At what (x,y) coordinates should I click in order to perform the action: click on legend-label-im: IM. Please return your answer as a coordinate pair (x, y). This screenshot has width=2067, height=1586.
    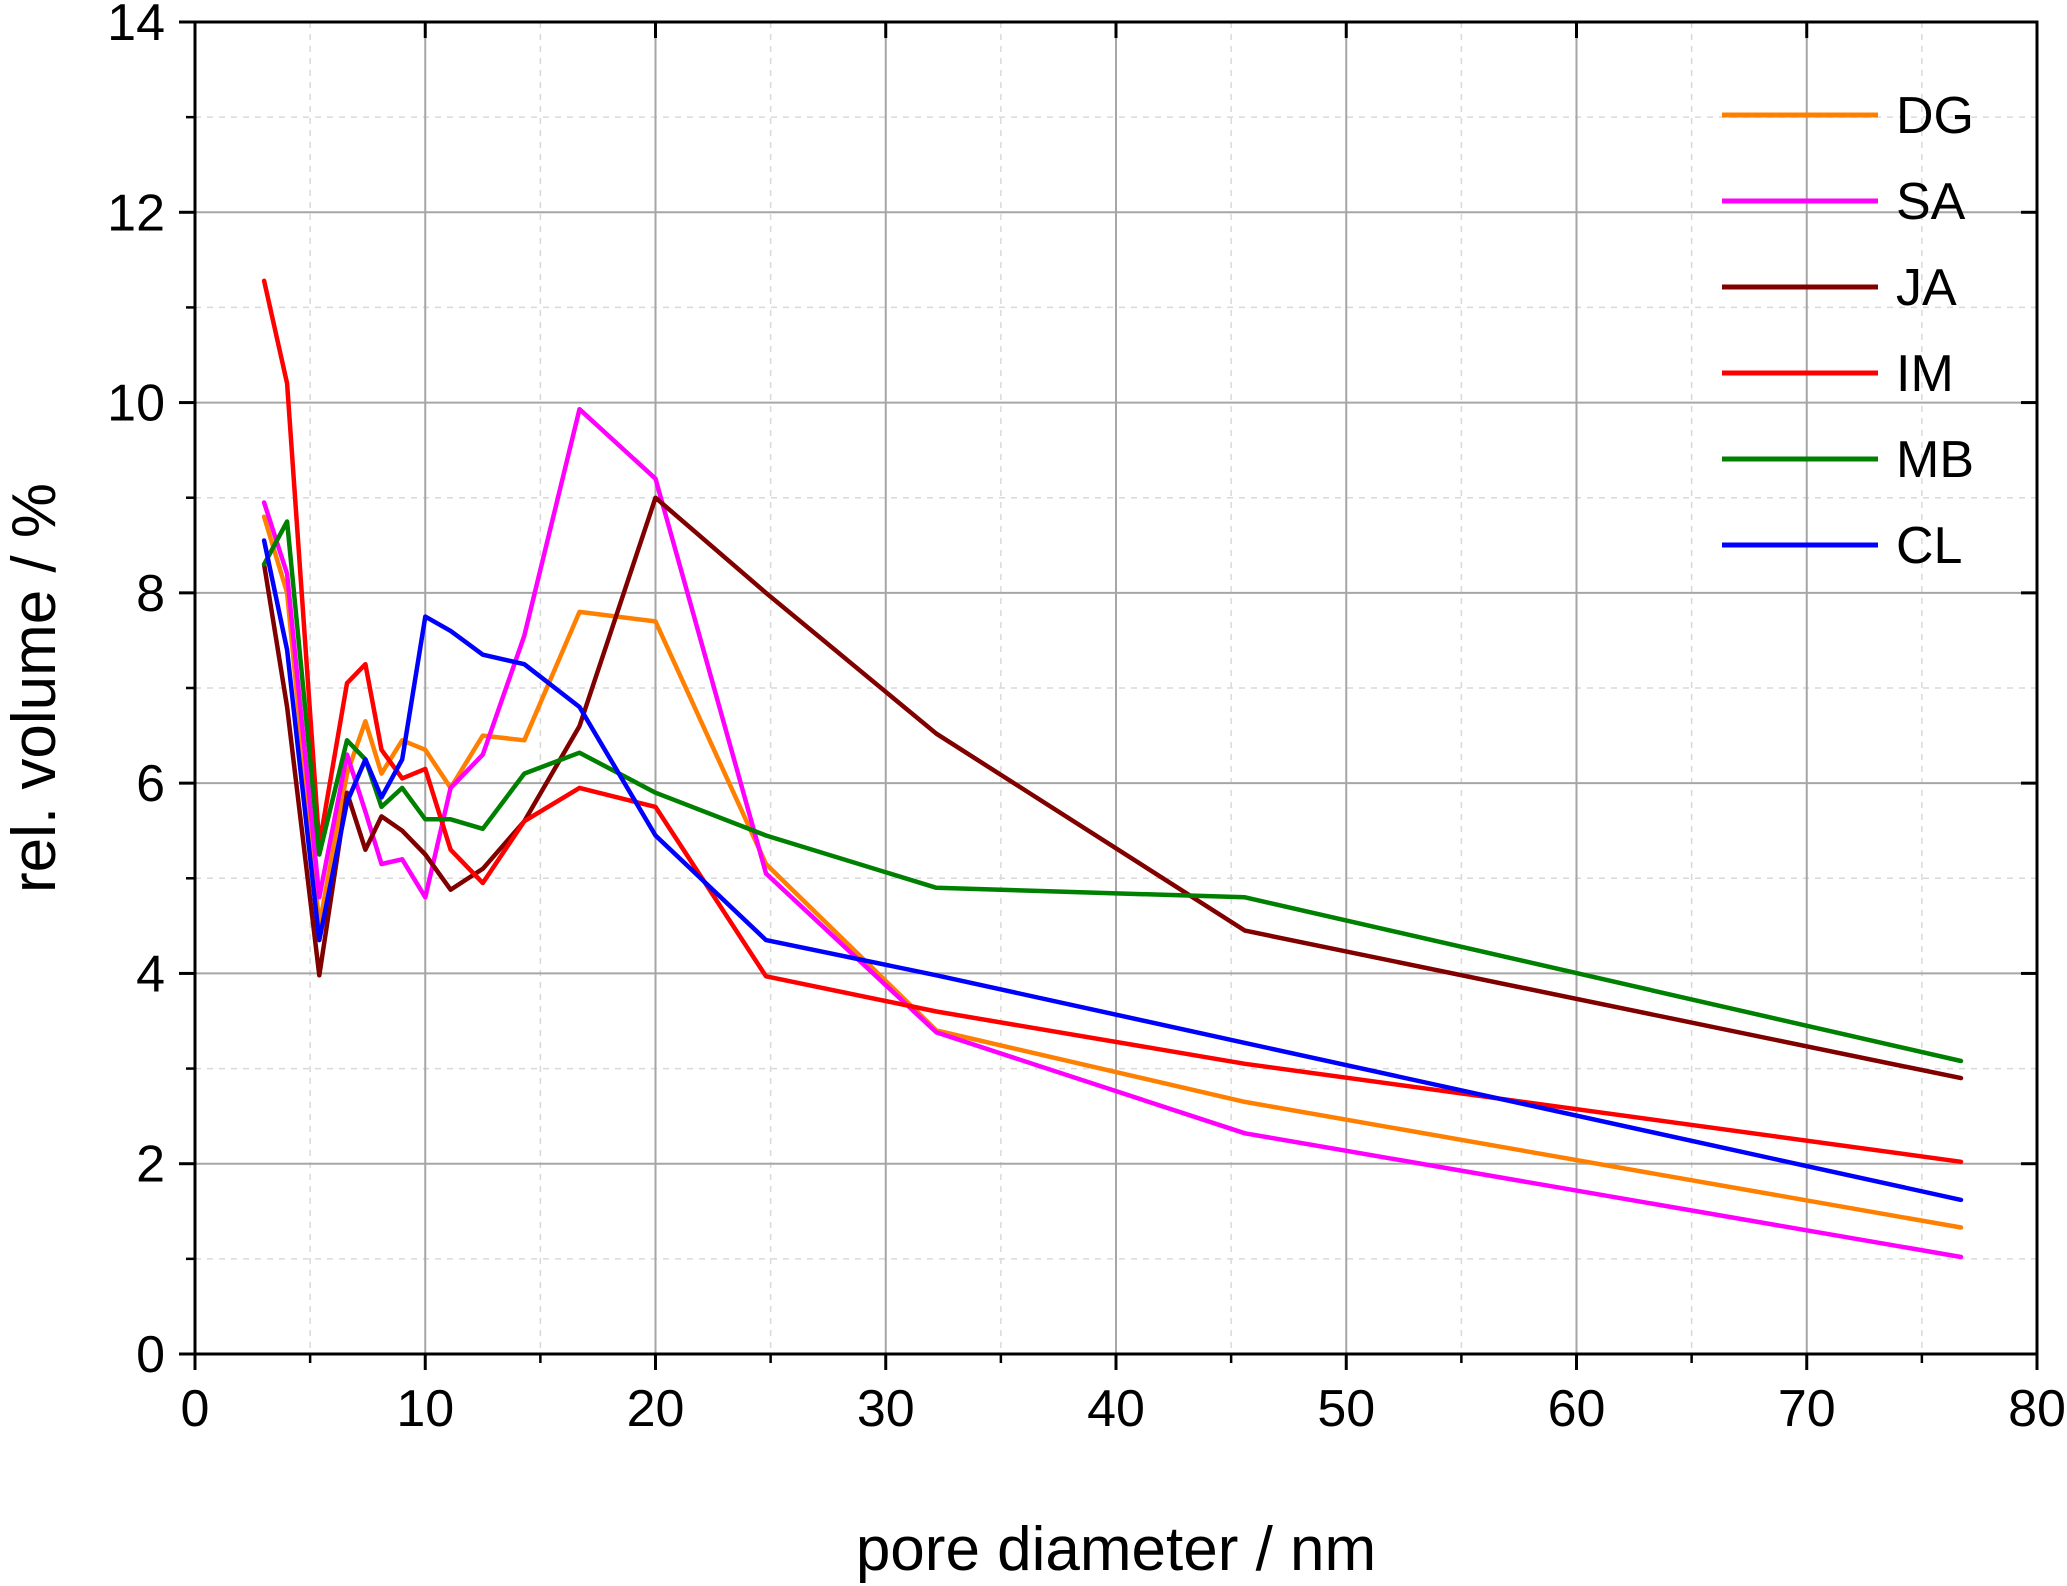
    Looking at the image, I should click on (1925, 374).